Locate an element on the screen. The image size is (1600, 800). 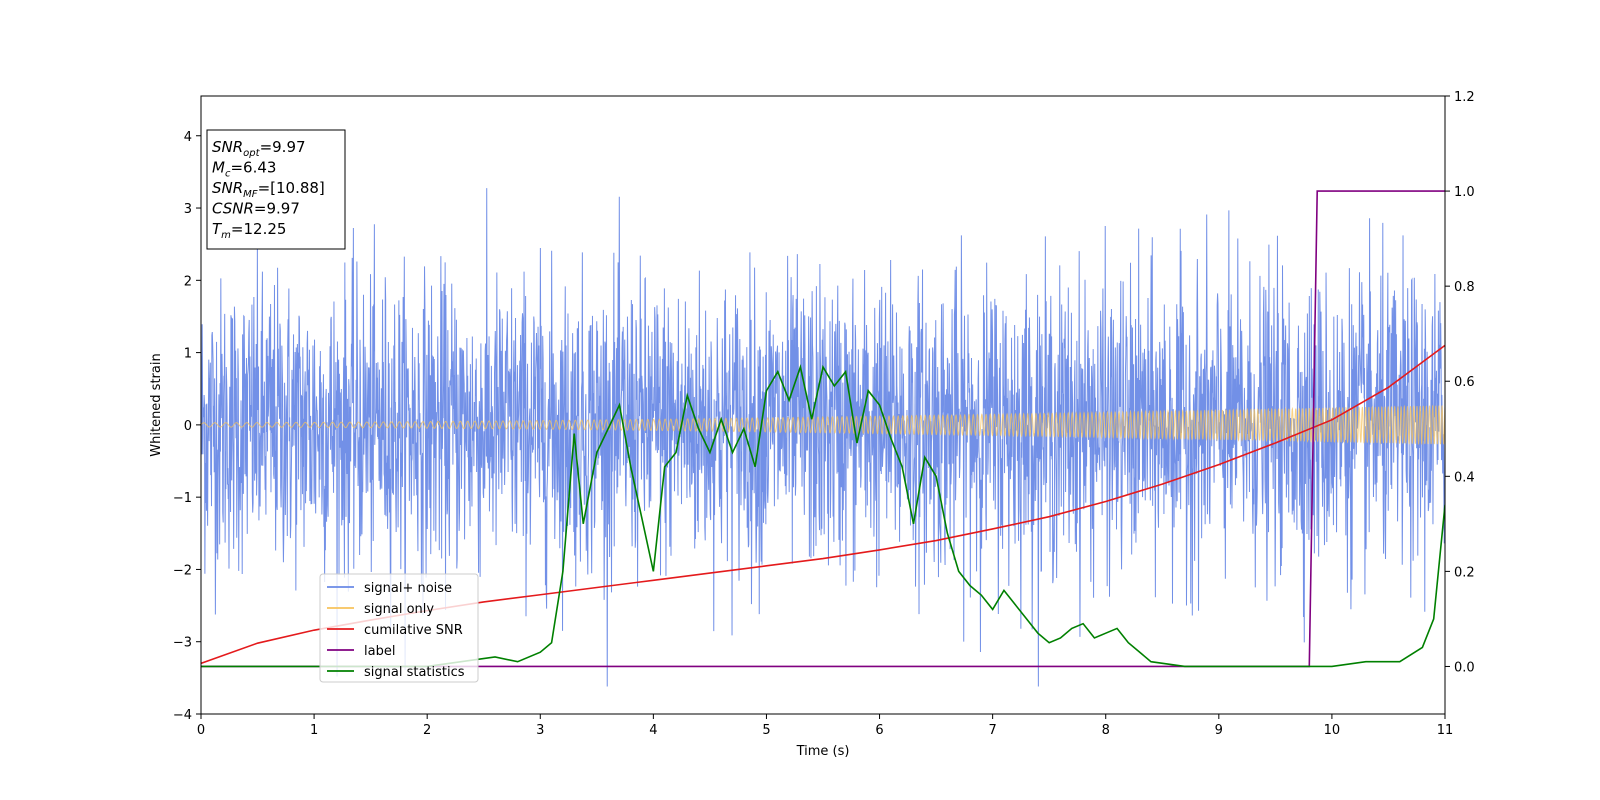
y-left-tick-label: 3 is located at coordinates (188, 209).